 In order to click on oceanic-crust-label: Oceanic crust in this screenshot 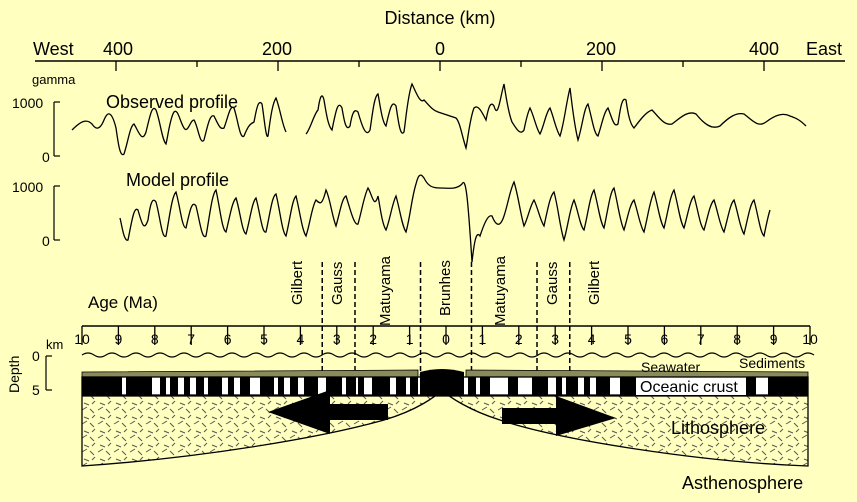, I will do `click(689, 387)`.